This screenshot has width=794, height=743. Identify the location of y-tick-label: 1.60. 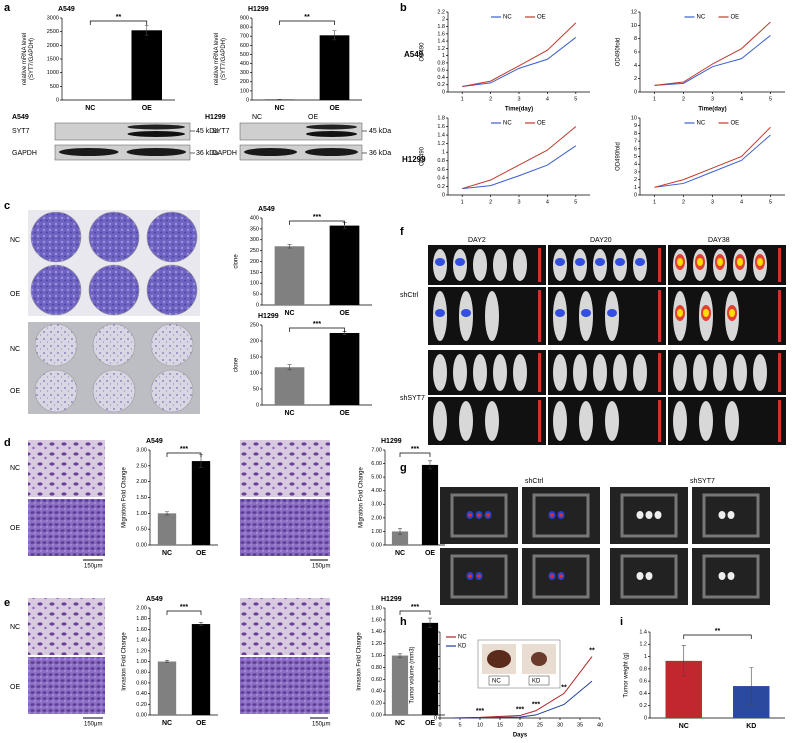
(376, 620).